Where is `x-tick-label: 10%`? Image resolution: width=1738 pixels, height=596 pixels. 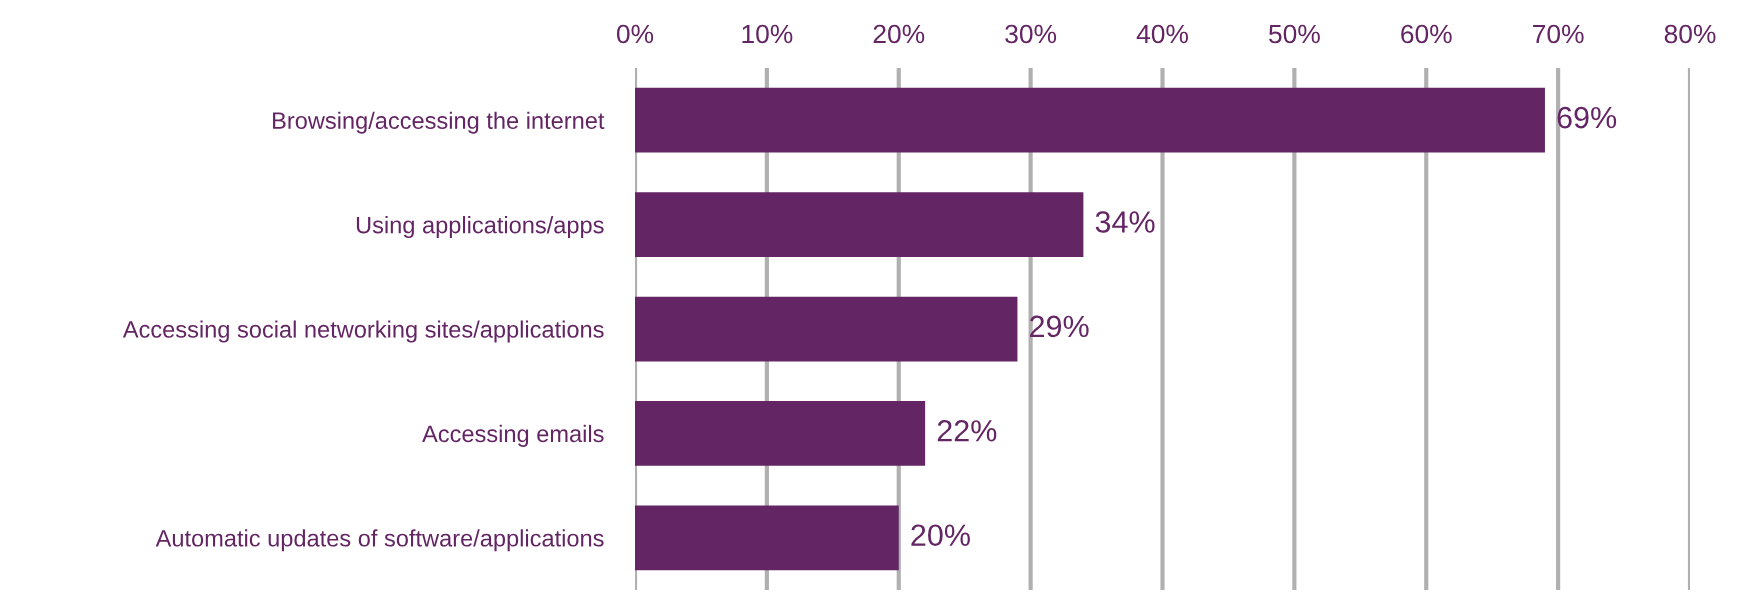 x-tick-label: 10% is located at coordinates (767, 34).